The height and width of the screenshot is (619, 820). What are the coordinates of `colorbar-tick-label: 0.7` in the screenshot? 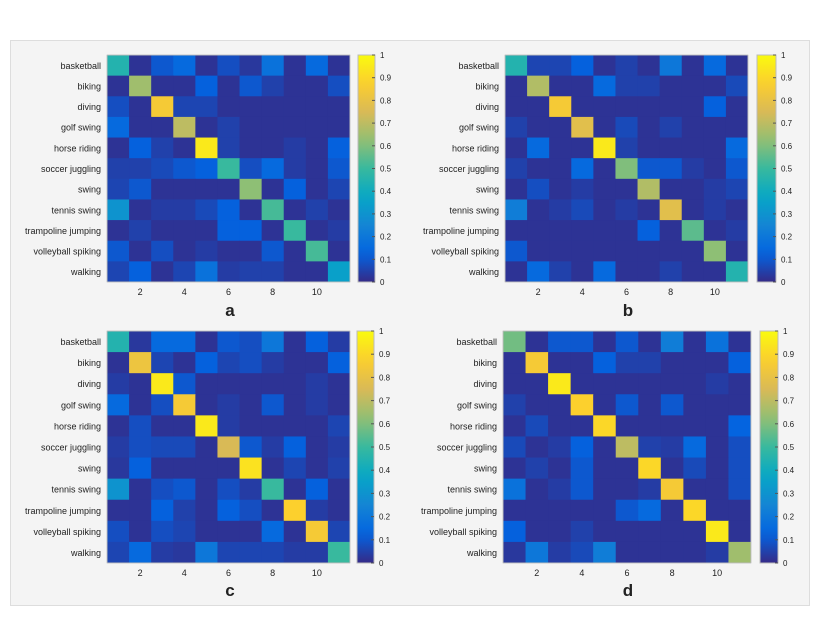 It's located at (386, 123).